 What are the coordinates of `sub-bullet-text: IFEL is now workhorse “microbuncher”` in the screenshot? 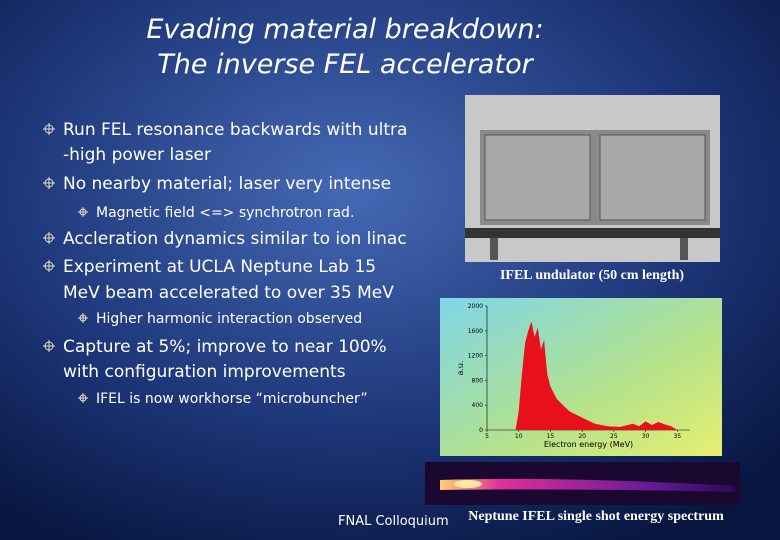 It's located at (232, 399).